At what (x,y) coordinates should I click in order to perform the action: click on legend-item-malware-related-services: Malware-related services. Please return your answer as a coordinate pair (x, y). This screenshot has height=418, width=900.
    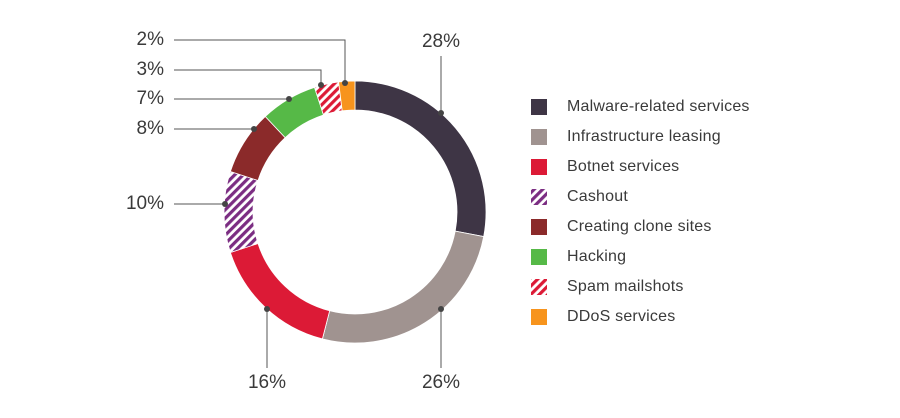
    Looking at the image, I should click on (640, 106).